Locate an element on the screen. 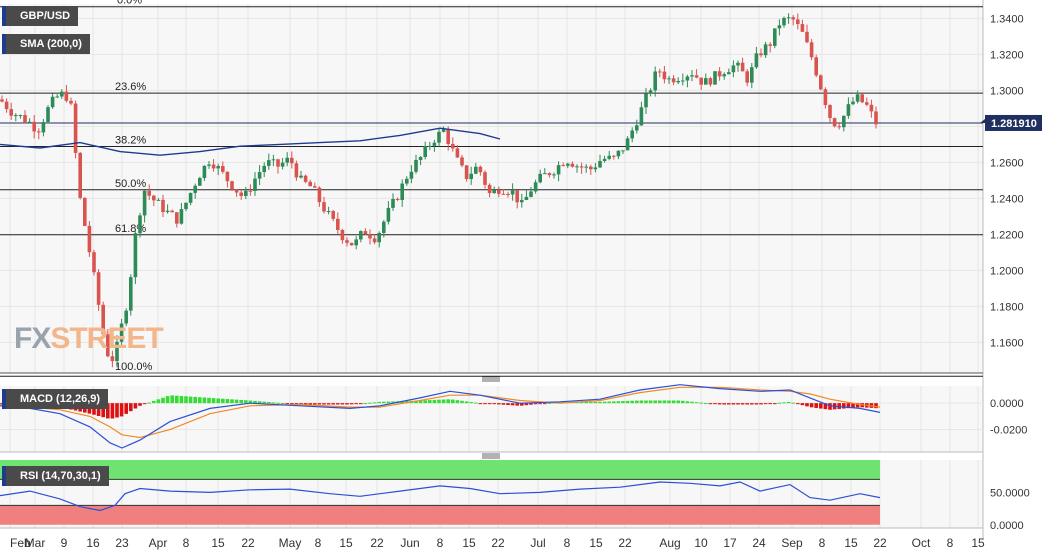 The height and width of the screenshot is (555, 1060). macd-indicator-label: MACD (12,26,9) is located at coordinates (55, 399).